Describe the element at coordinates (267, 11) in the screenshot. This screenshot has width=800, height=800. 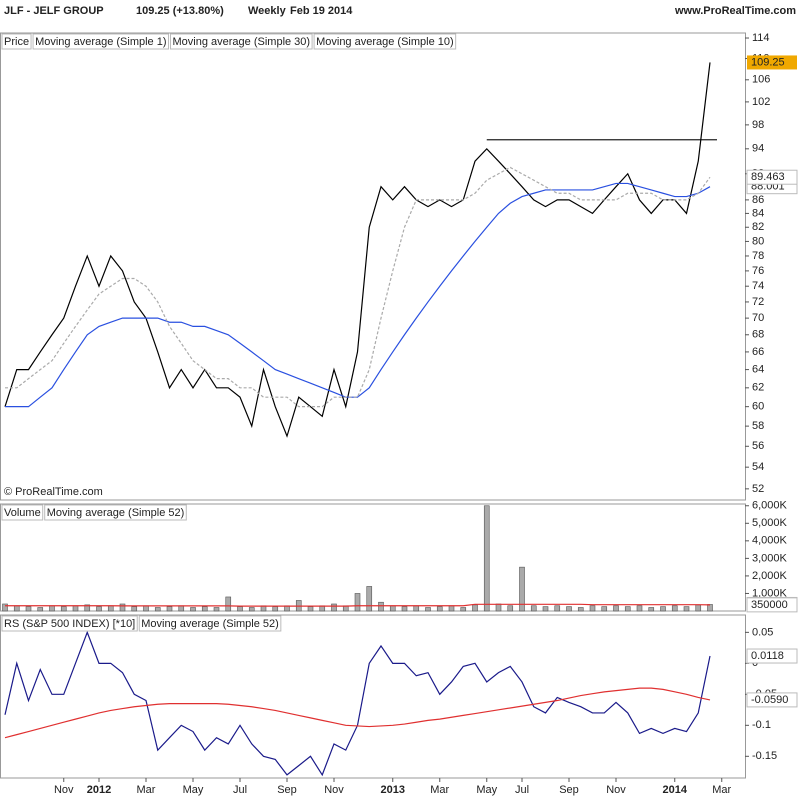
I see `period: Weekly` at that location.